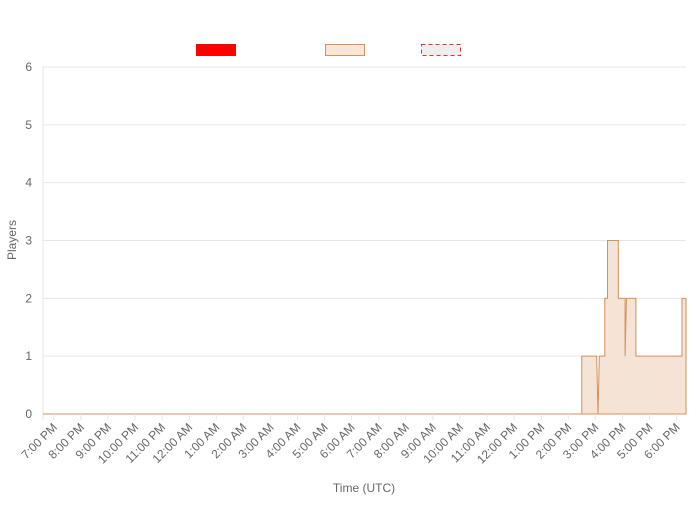 This screenshot has width=700, height=505. I want to click on y-tick-label: 3, so click(28, 241).